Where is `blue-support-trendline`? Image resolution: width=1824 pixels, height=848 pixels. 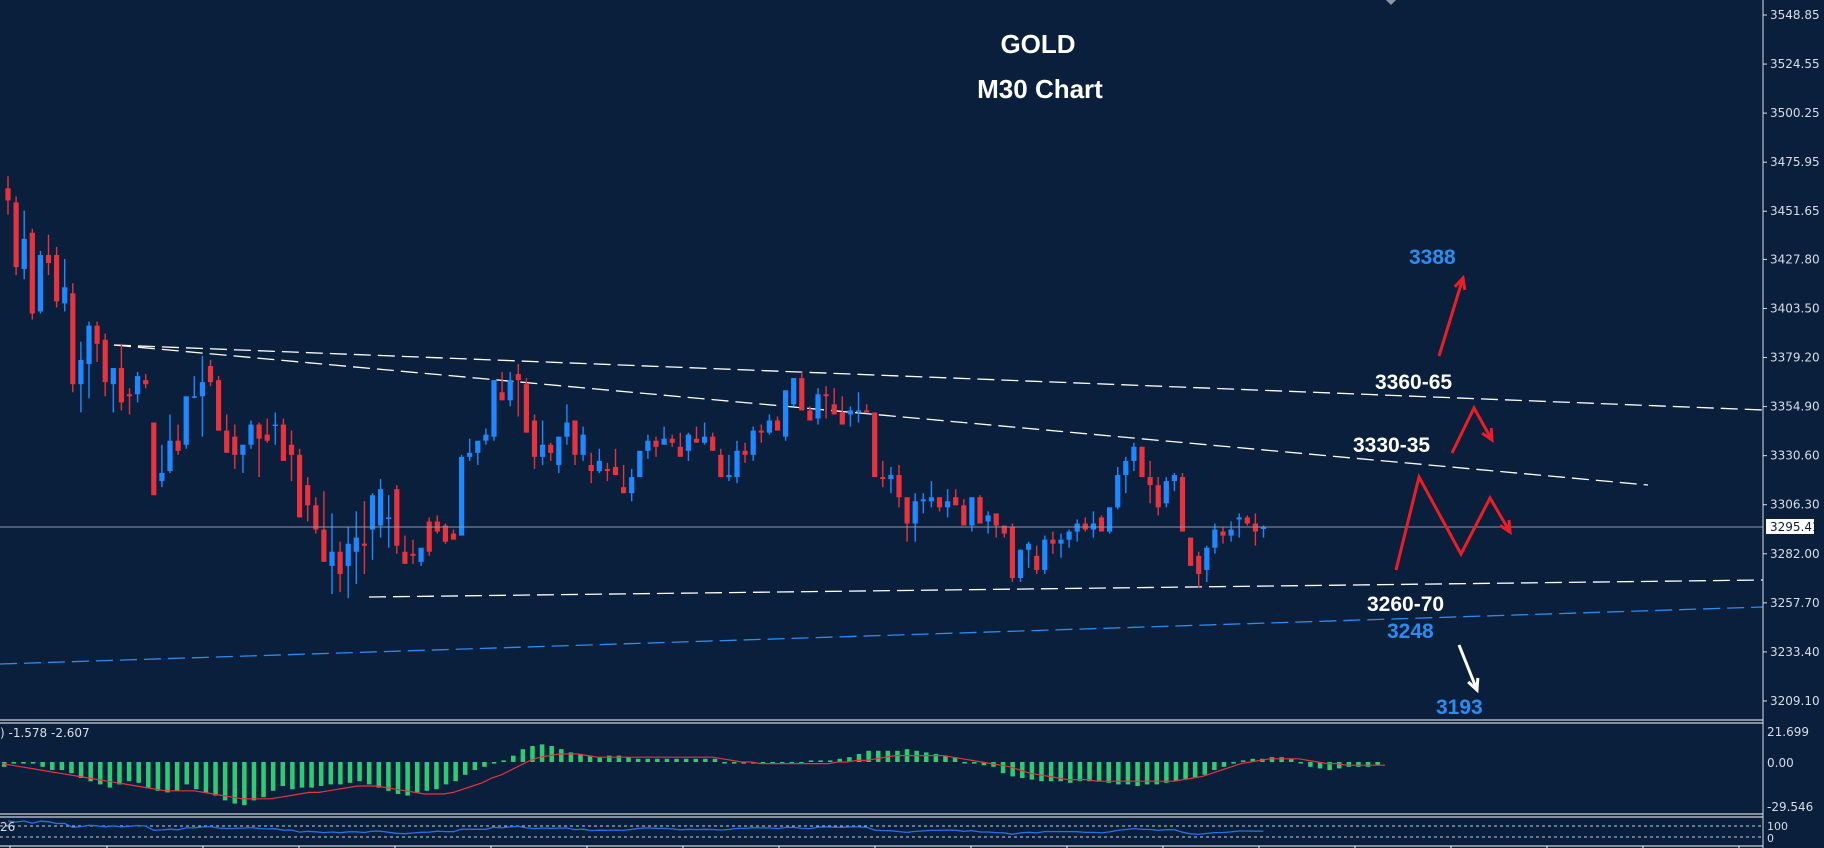 blue-support-trendline is located at coordinates (882, 635).